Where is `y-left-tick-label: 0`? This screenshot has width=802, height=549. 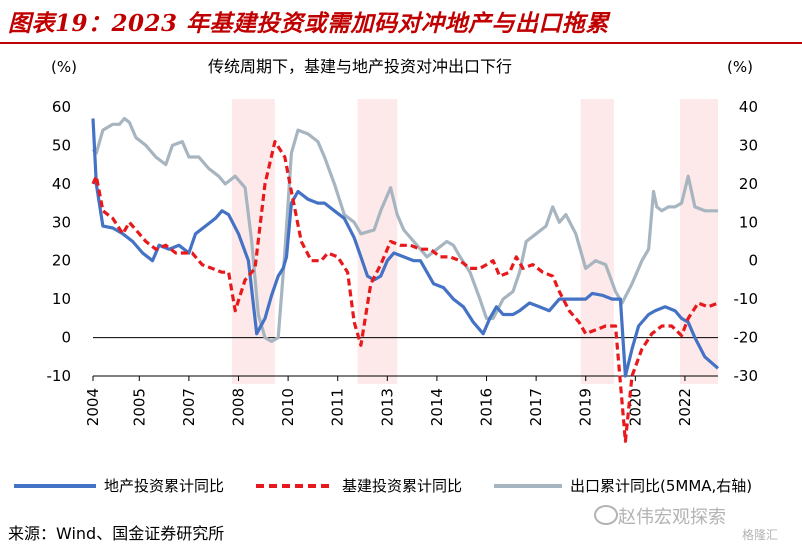
y-left-tick-label: 0 is located at coordinates (66, 338).